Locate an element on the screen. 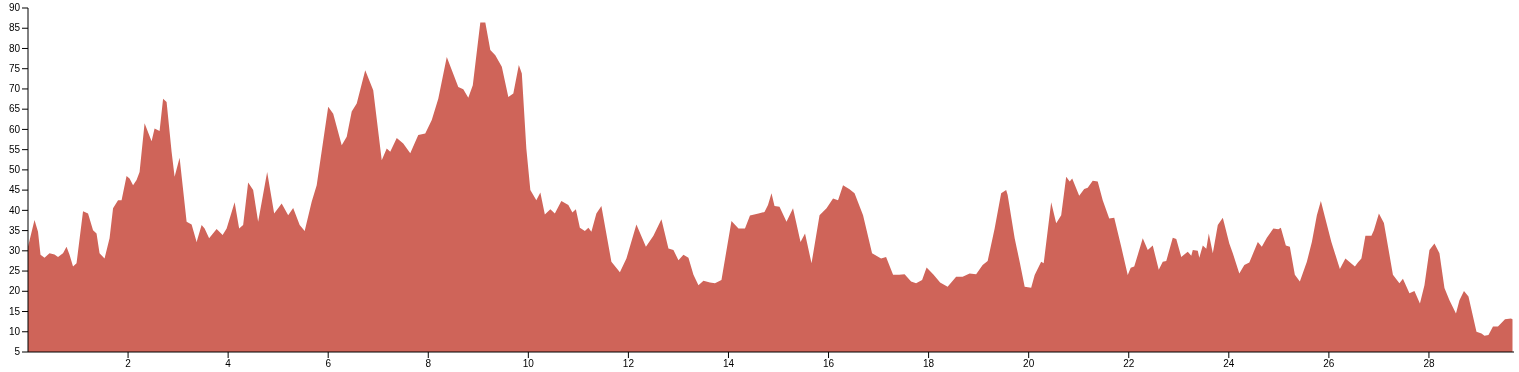 This screenshot has width=1519, height=372. y-tick-label: 40 is located at coordinates (14, 210).